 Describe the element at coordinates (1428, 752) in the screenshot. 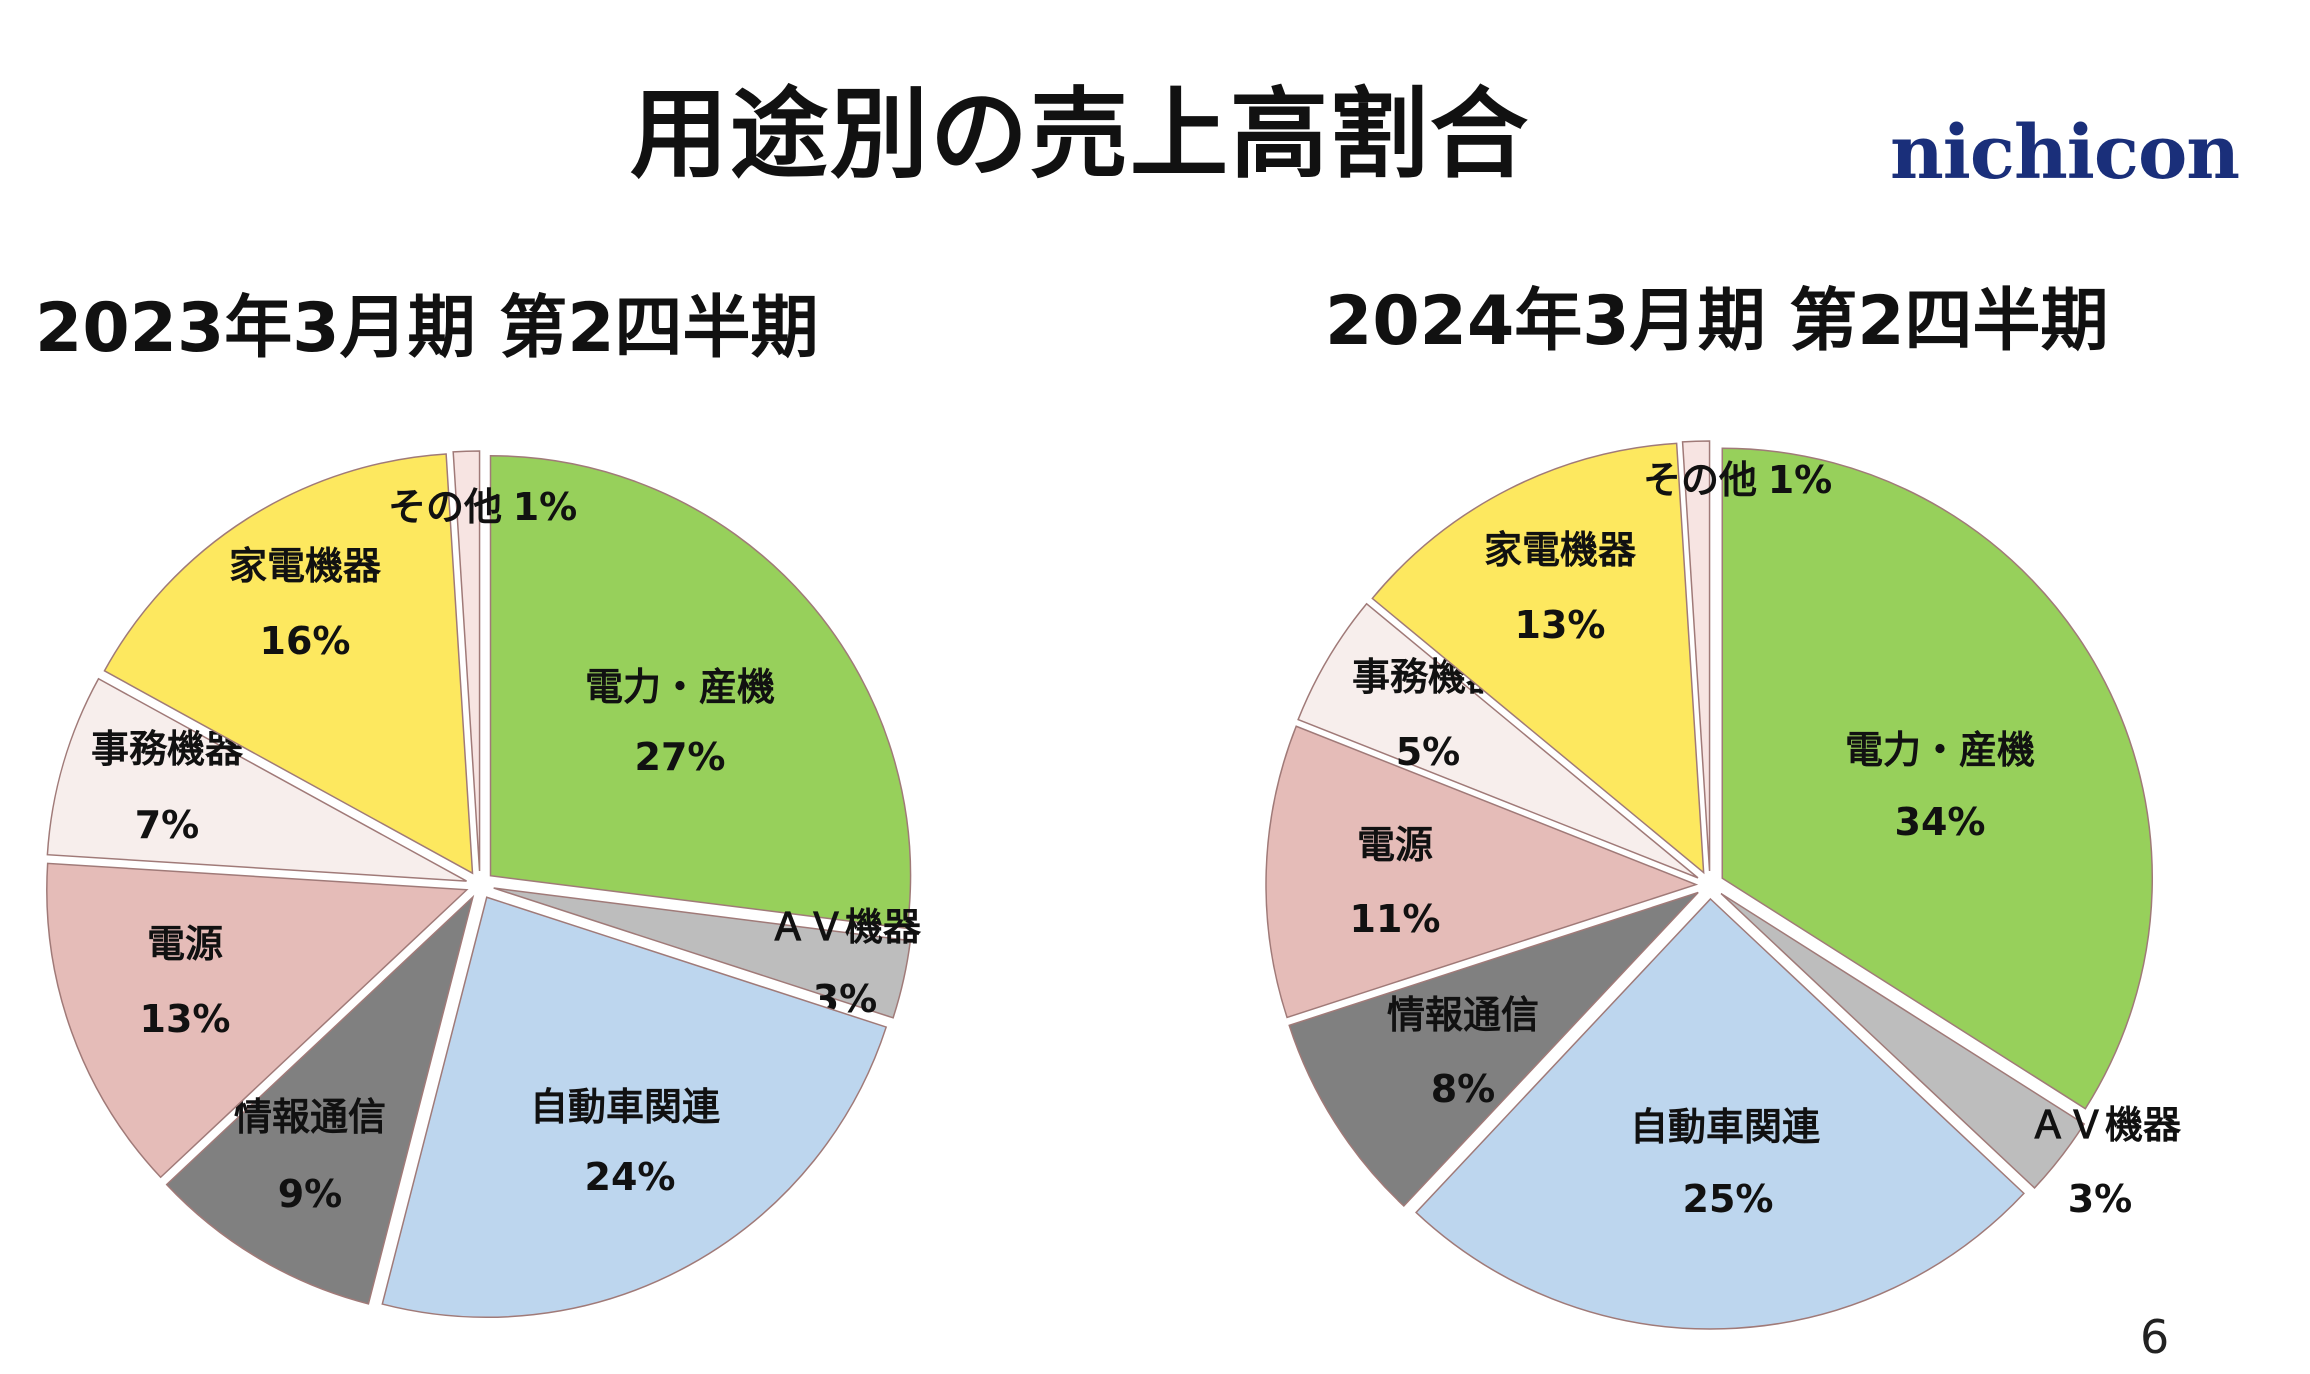

I see `slice-value-label: 5%` at that location.